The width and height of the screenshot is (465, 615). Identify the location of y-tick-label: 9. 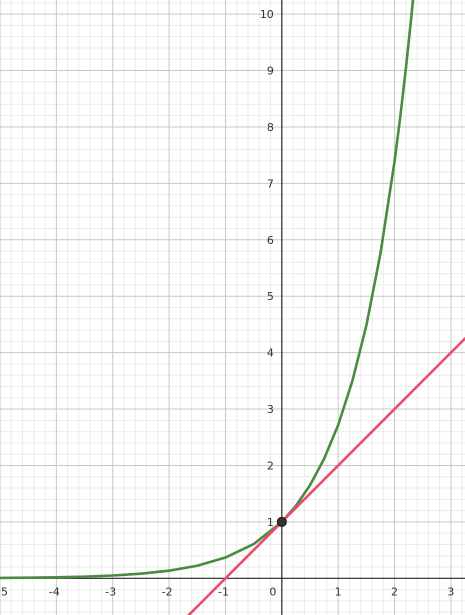
(270, 71).